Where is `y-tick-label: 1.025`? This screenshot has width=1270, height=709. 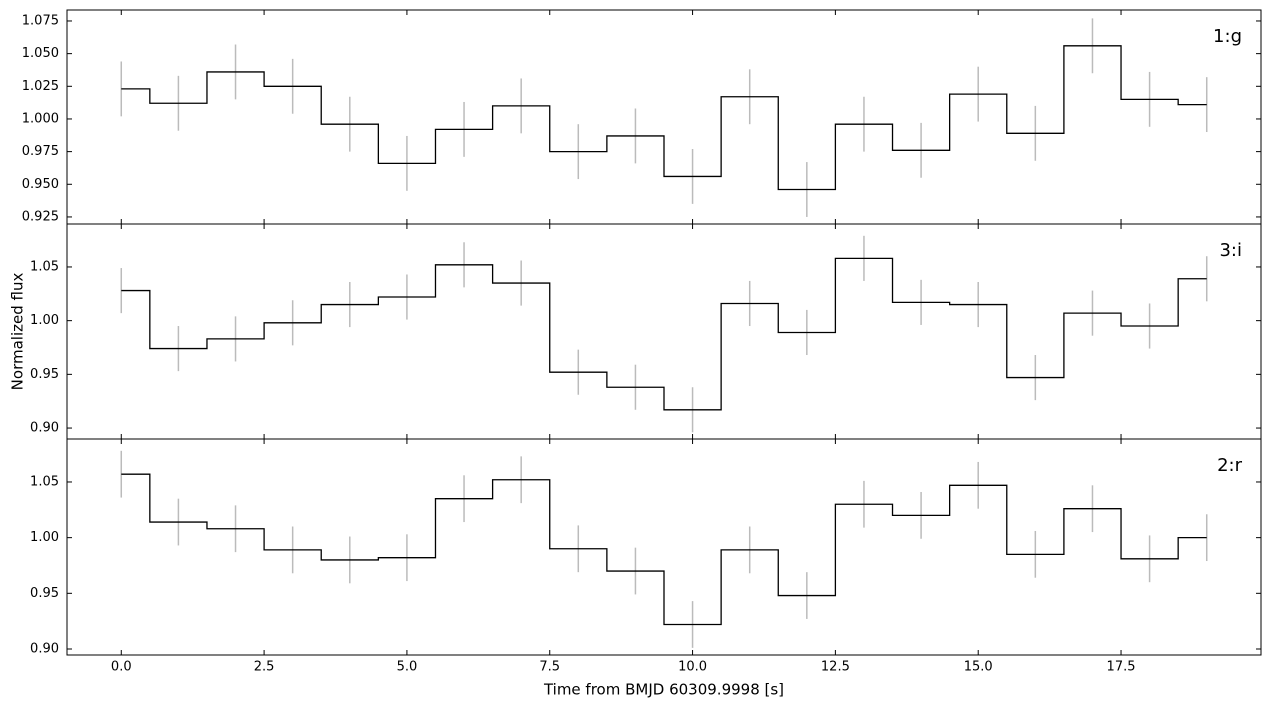
y-tick-label: 1.025 is located at coordinates (40, 86).